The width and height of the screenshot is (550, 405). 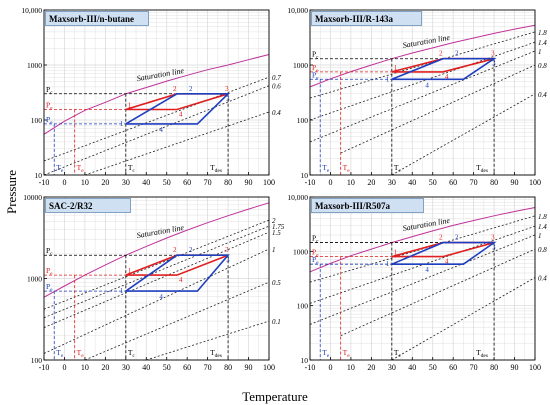 I want to click on chart-title: SAC-2/R32, so click(x=71, y=206).